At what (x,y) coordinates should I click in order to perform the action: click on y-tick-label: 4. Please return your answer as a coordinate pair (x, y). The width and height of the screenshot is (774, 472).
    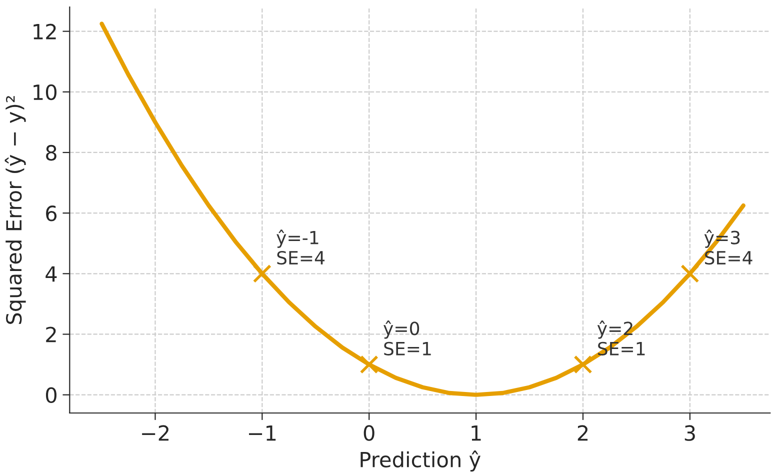
    Looking at the image, I should click on (51, 274).